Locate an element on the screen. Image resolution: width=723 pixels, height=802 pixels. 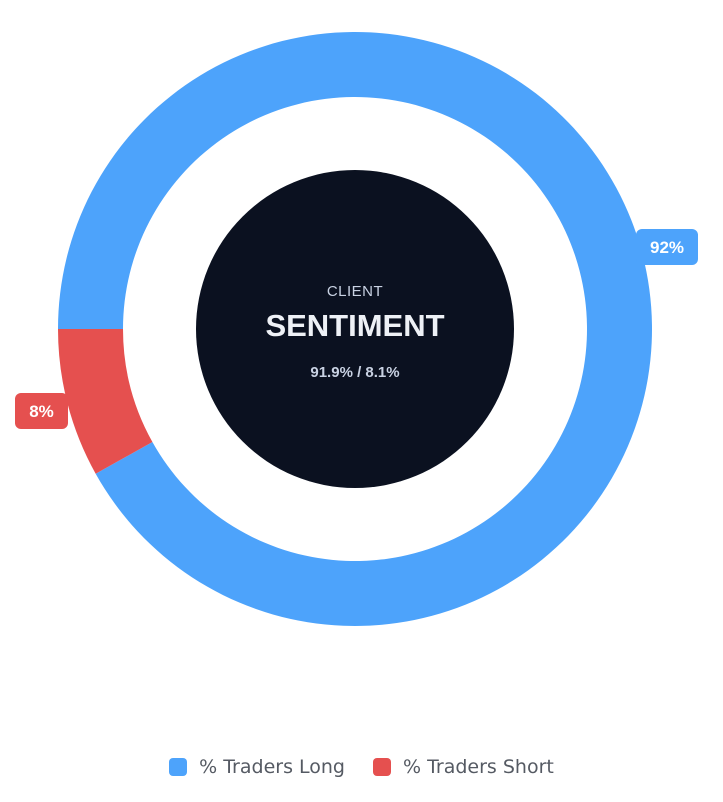
legend-item-long: % Traders Long is located at coordinates (257, 767).